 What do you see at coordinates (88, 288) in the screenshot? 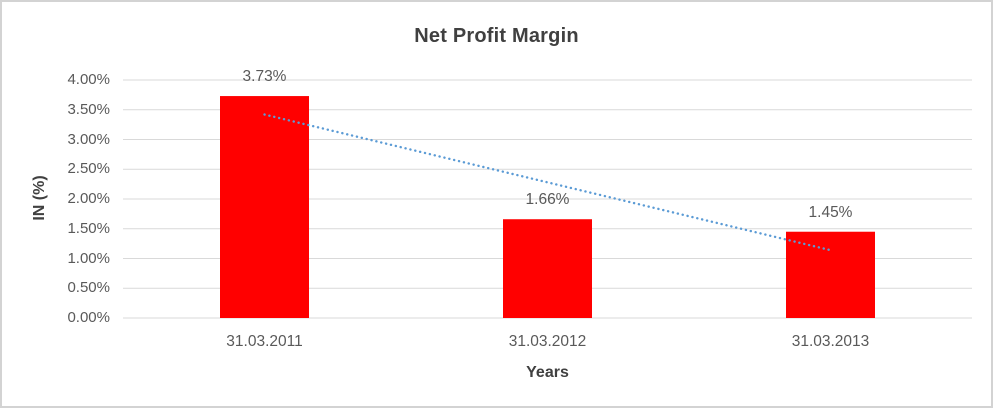
I see `y-tick-label: 0.50%` at bounding box center [88, 288].